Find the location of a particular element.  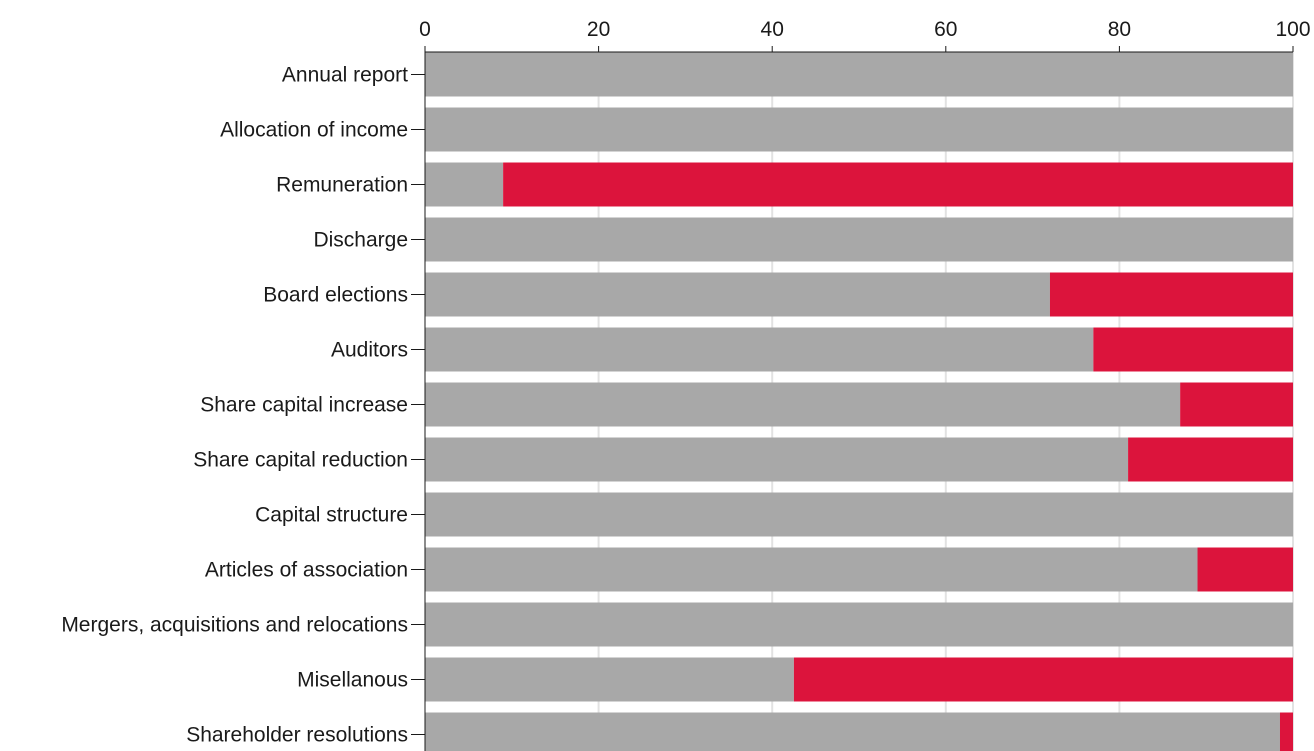

category-label-11: Misellanous is located at coordinates (352, 680).